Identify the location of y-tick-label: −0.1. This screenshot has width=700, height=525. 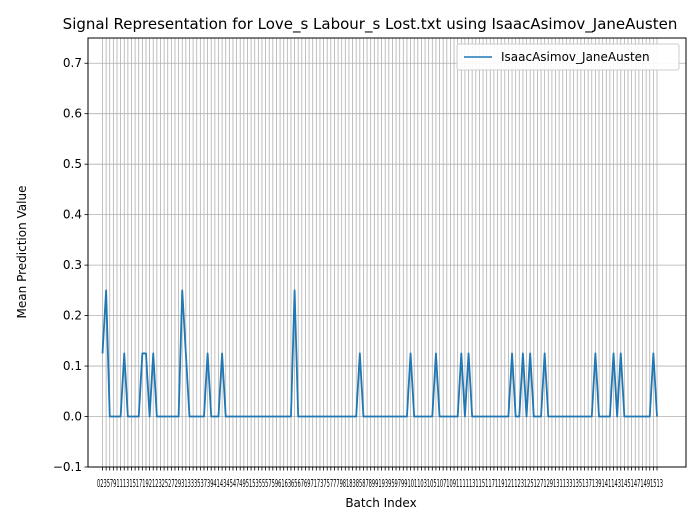
(67, 467).